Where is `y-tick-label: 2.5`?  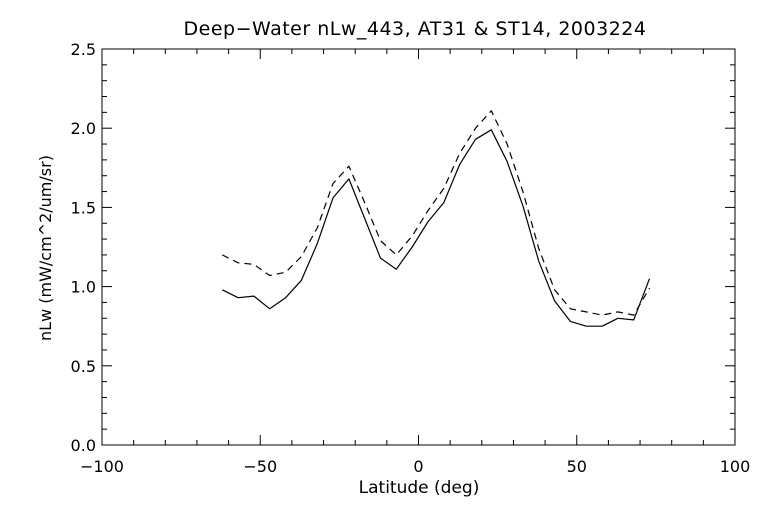 y-tick-label: 2.5 is located at coordinates (83, 49).